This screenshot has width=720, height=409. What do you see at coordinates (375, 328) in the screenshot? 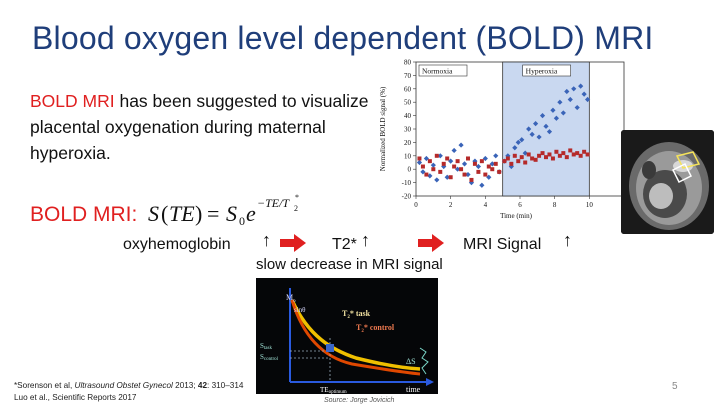
I see `svg-text: T2* control` at bounding box center [375, 328].